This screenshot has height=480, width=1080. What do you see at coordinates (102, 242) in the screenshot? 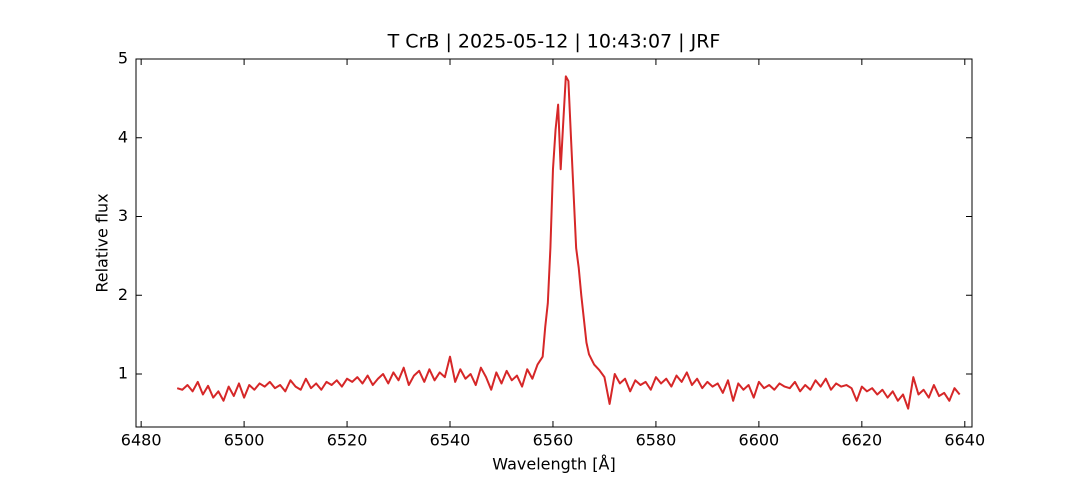
I see `y-axis-label: Relative flux` at bounding box center [102, 242].